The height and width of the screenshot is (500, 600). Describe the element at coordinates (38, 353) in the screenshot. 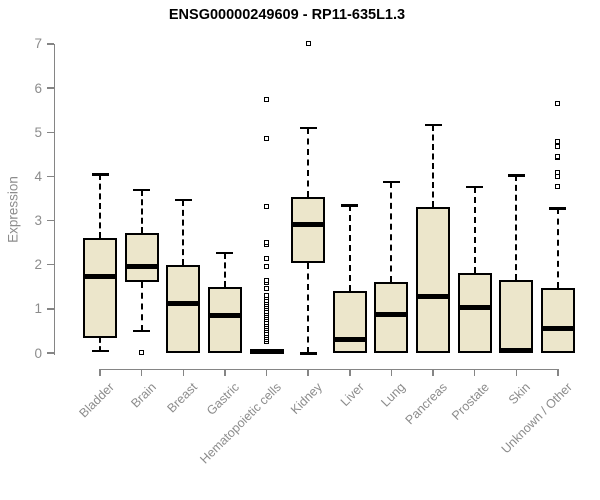

I see `y-tick-label: 0` at that location.